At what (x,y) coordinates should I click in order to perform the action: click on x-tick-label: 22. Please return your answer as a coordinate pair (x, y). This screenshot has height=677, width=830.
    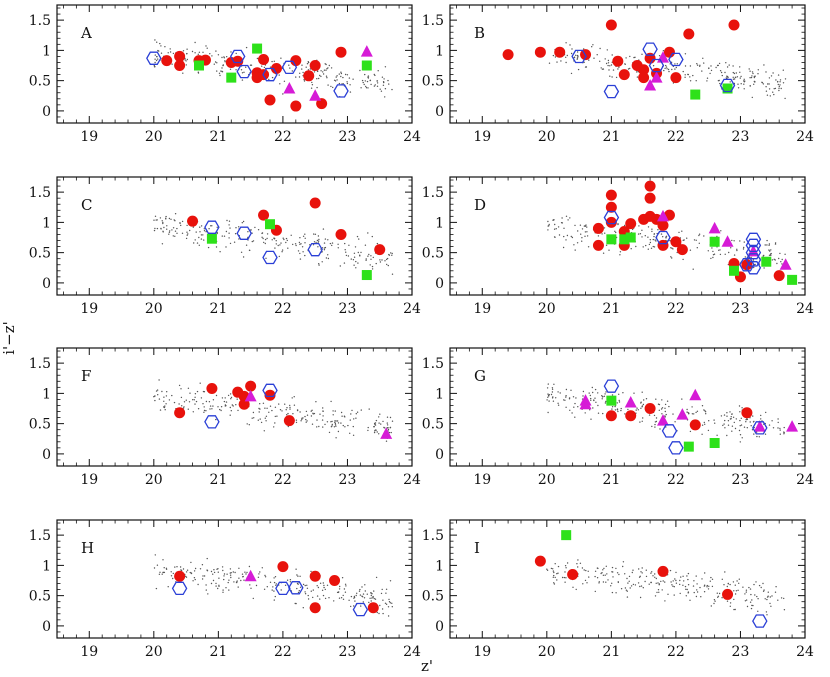
    Looking at the image, I should click on (676, 137).